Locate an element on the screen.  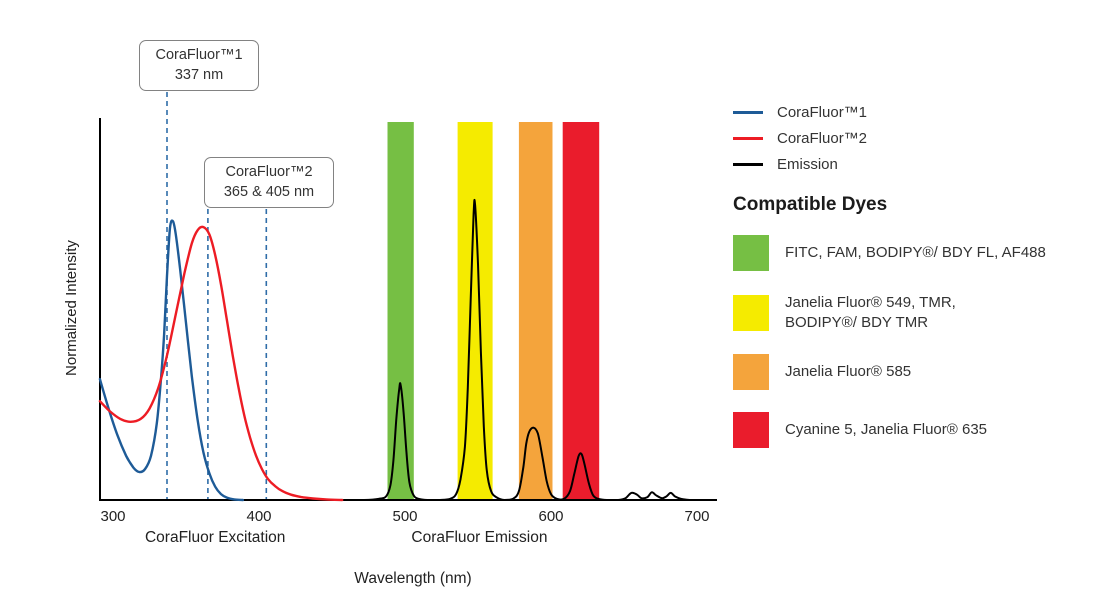
x-tick-600: 600 is located at coordinates (550, 516).